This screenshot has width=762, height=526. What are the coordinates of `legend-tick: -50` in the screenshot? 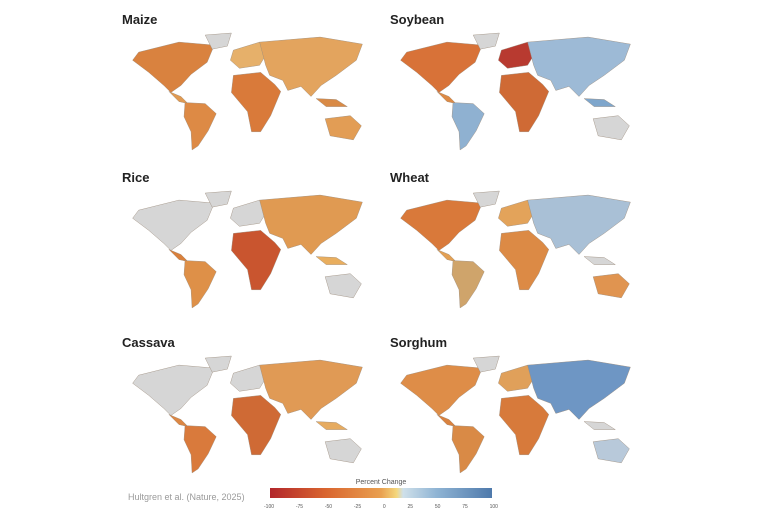 It's located at (328, 507).